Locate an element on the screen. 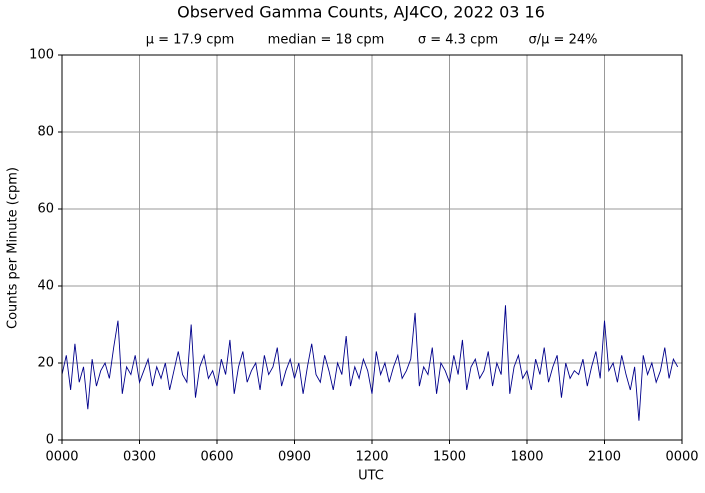  y-tick-label: 20 is located at coordinates (45, 363).